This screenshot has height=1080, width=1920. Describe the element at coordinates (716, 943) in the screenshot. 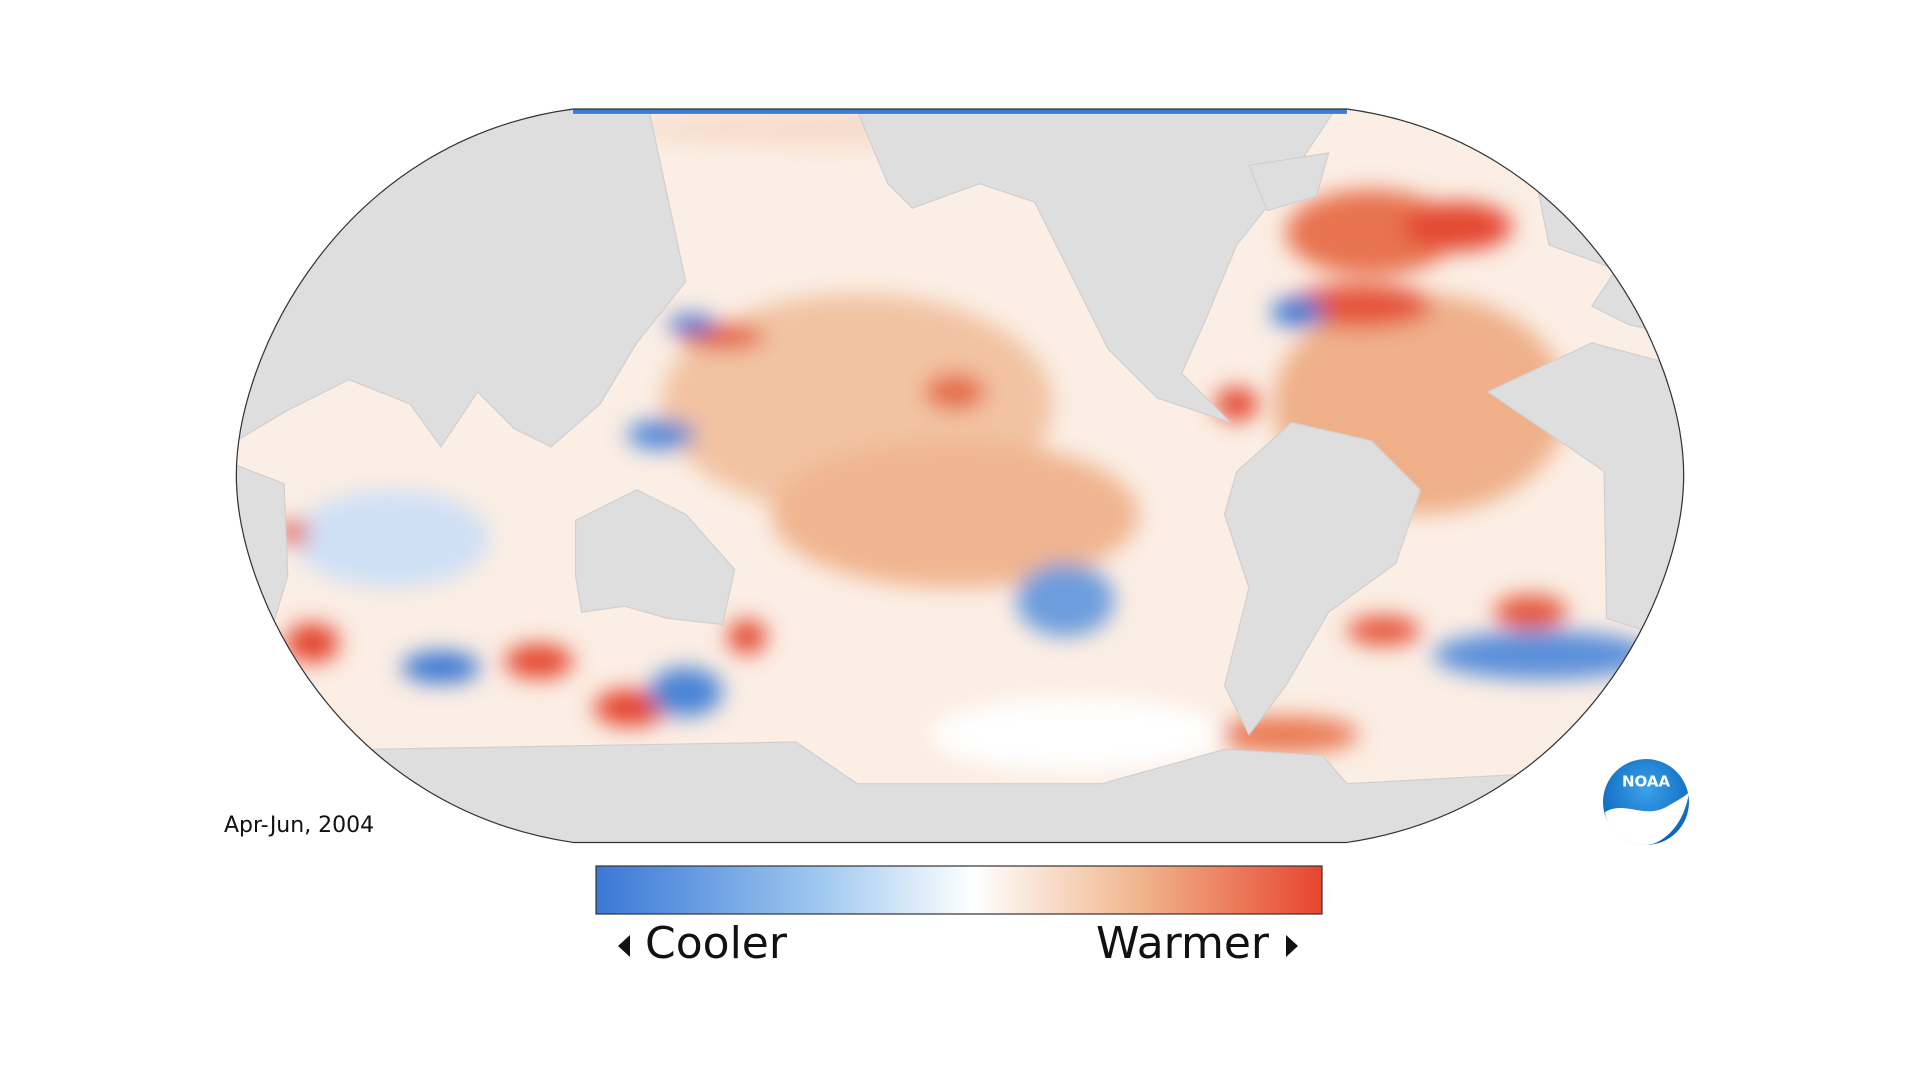

I see `legend-low: Cooler` at that location.